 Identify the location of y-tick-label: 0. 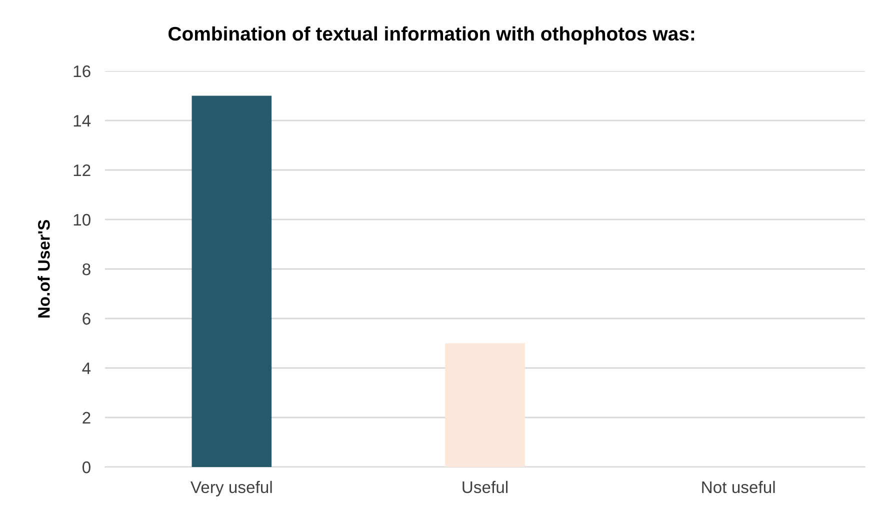
(86, 467).